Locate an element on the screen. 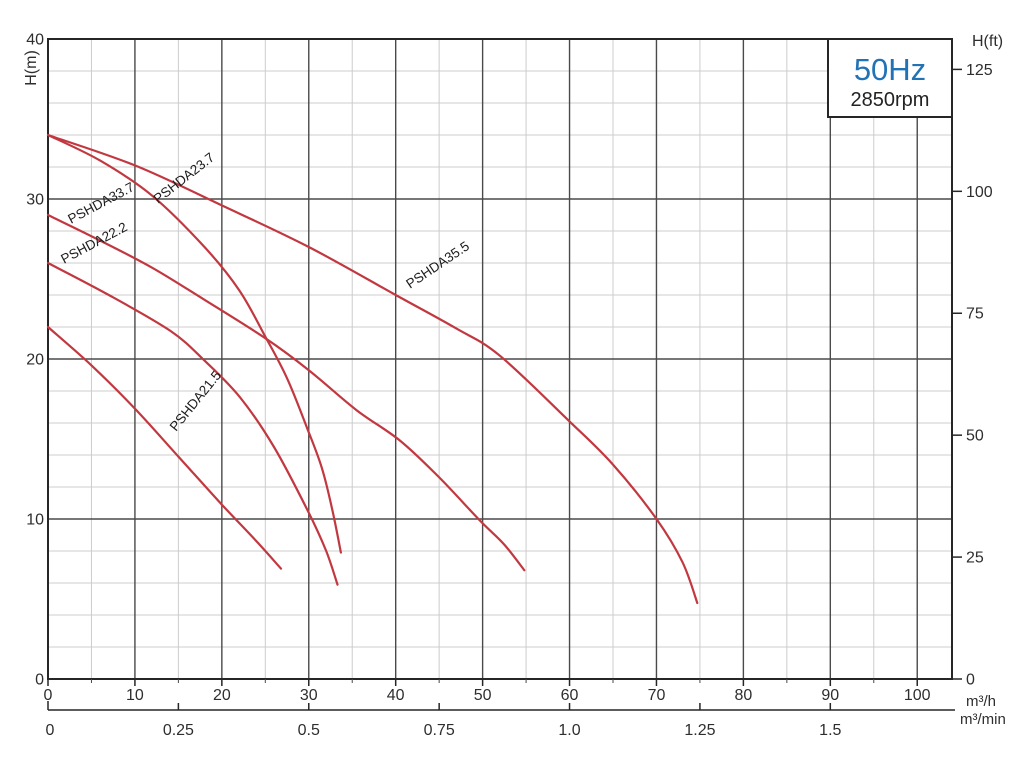 This screenshot has width=1024, height=768. y-right-tick-label: 125 is located at coordinates (979, 70).